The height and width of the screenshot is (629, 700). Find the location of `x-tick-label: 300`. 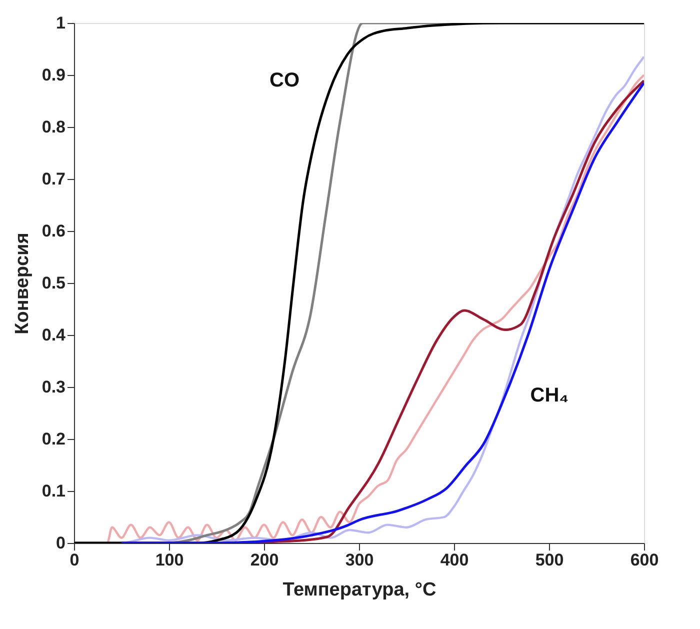

x-tick-label: 300 is located at coordinates (359, 560).